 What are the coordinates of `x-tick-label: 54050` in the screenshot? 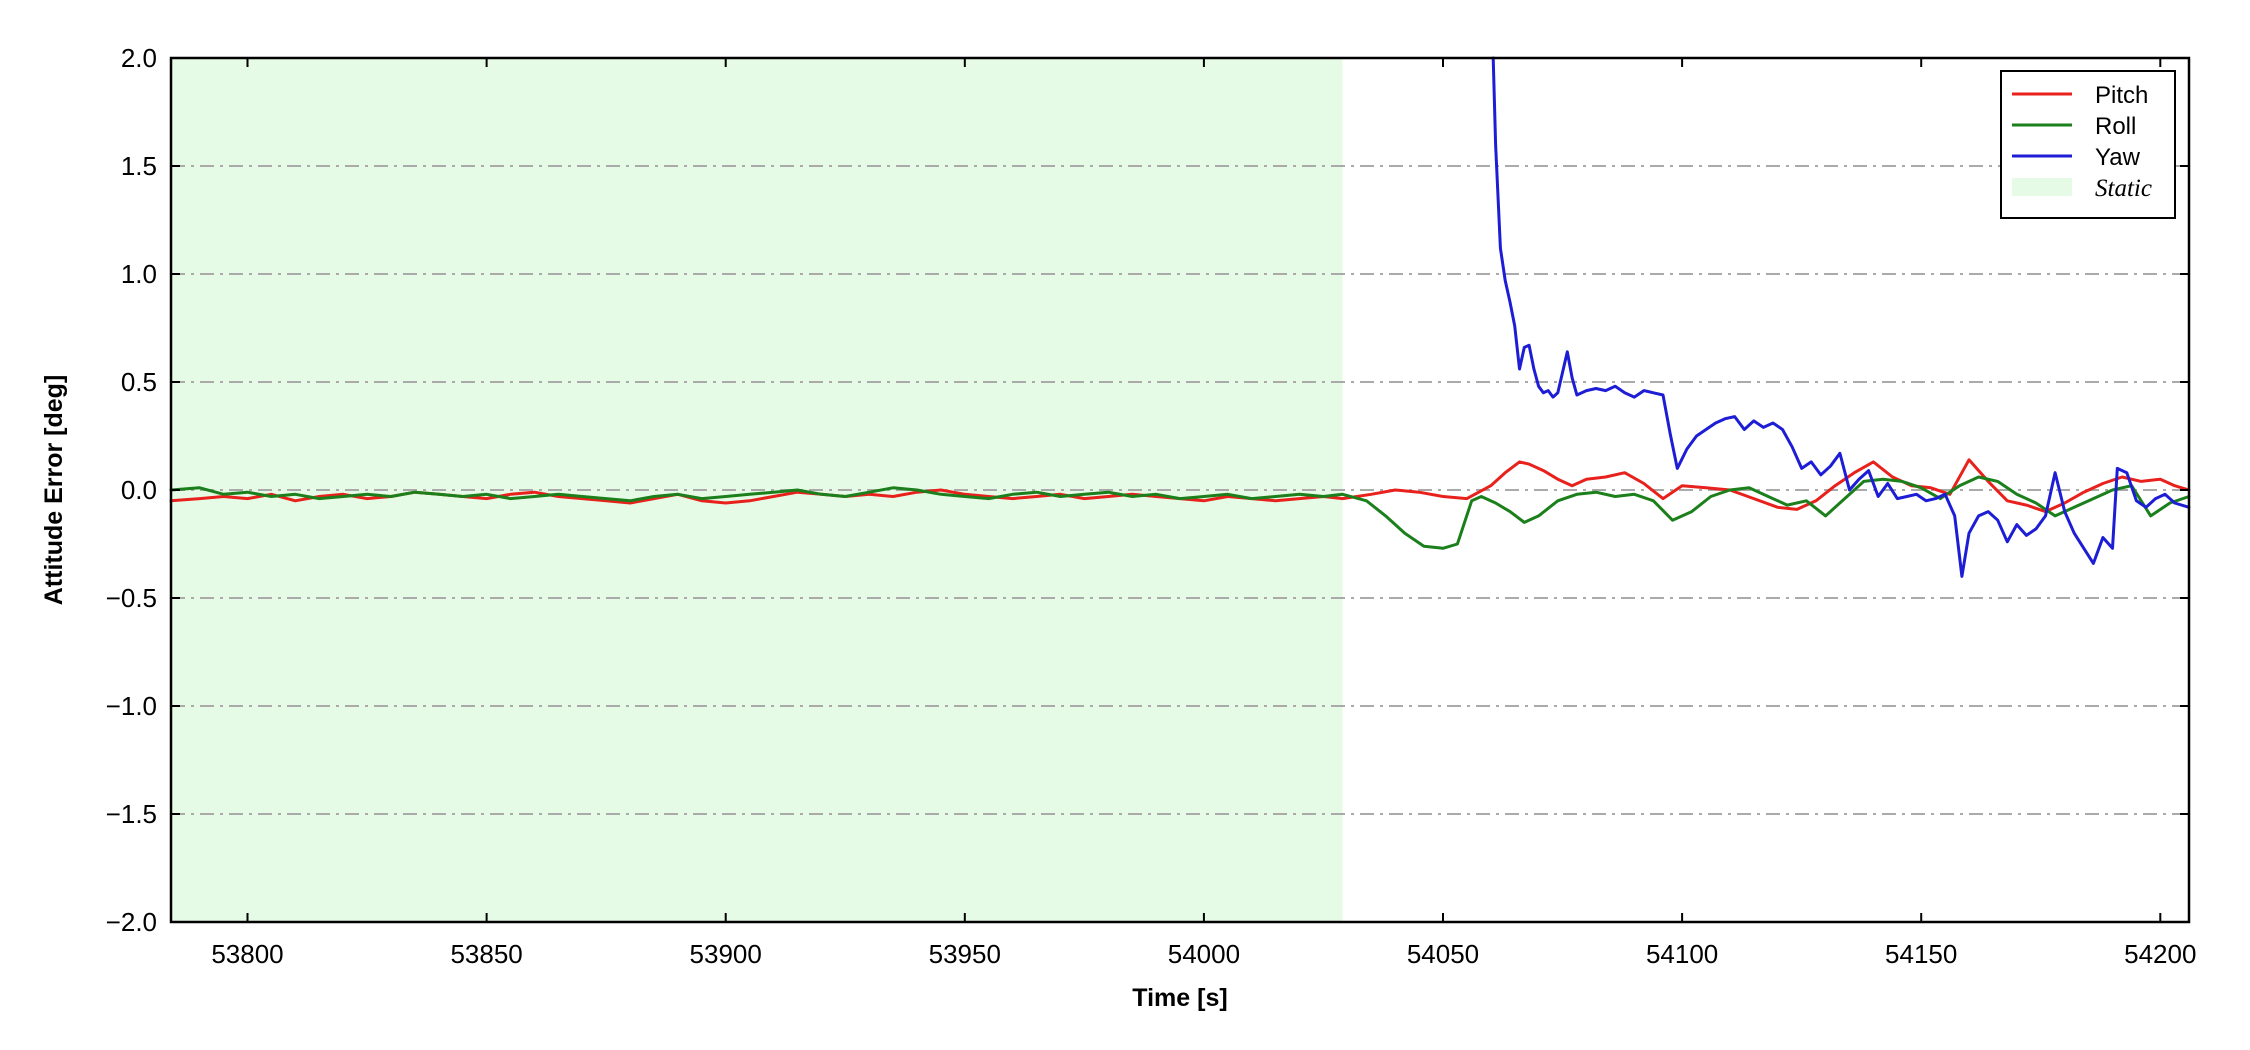 It's located at (1443, 954).